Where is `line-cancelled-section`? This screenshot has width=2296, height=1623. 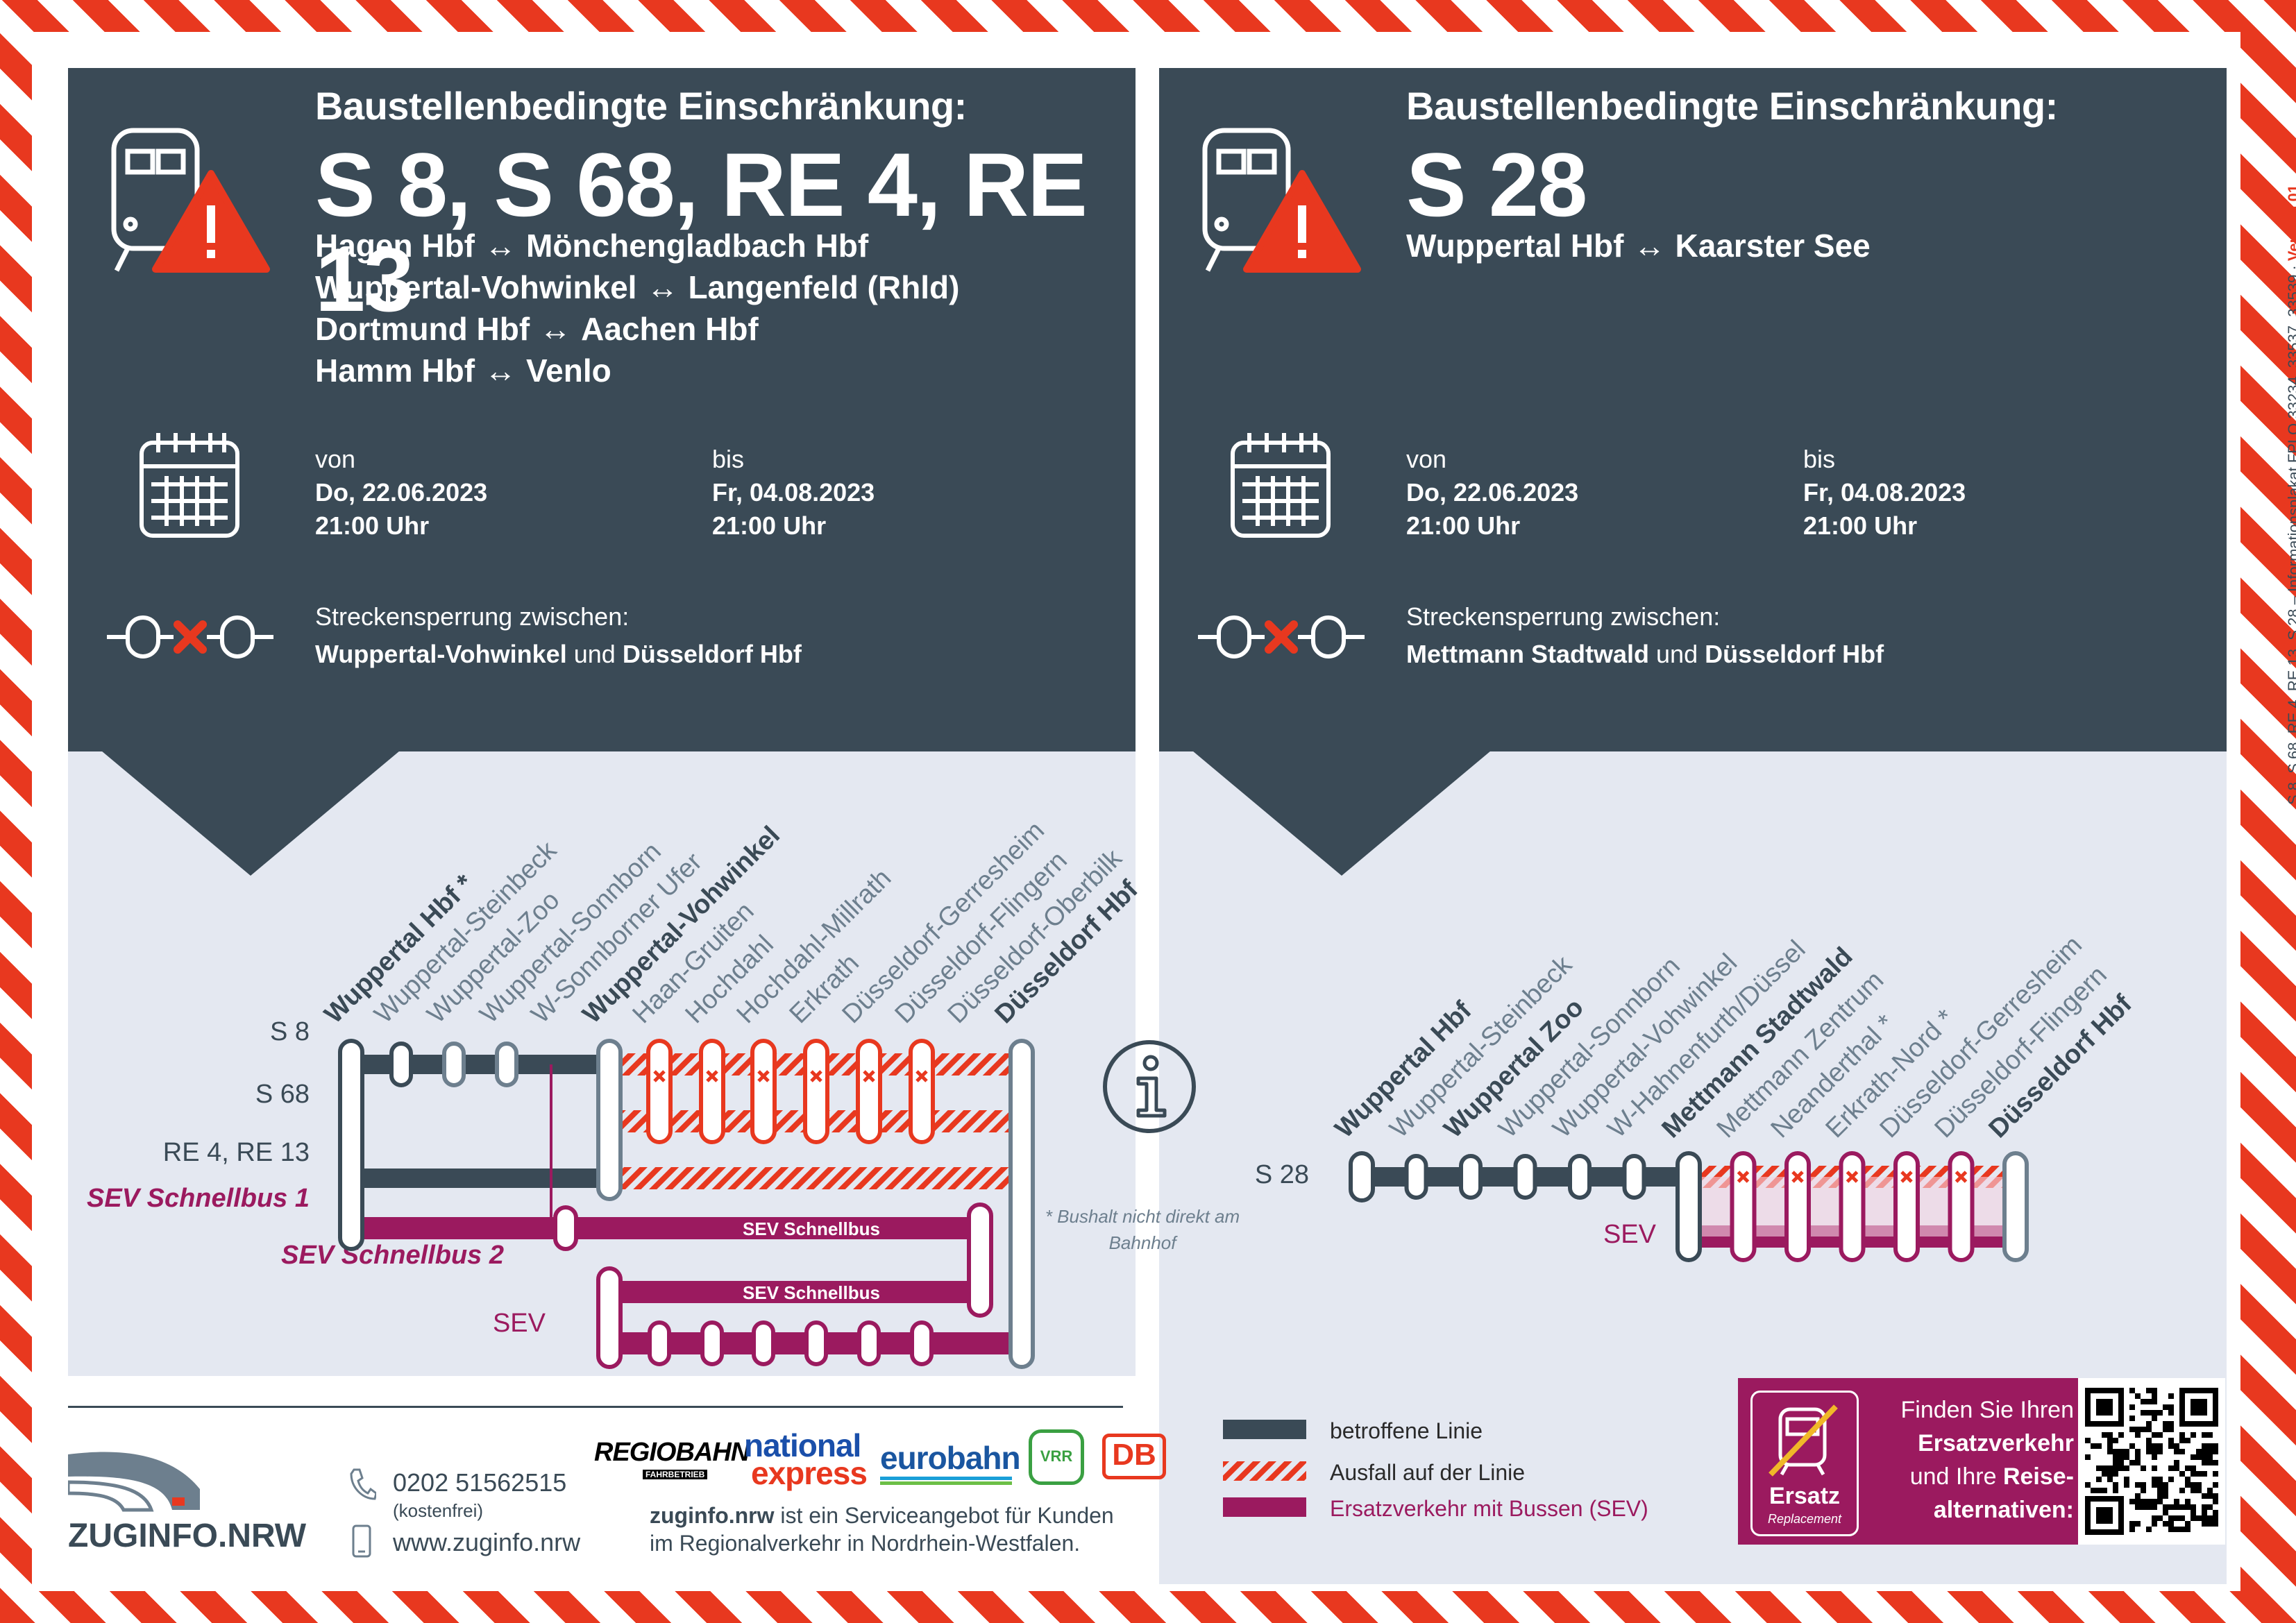 line-cancelled-section is located at coordinates (816, 1178).